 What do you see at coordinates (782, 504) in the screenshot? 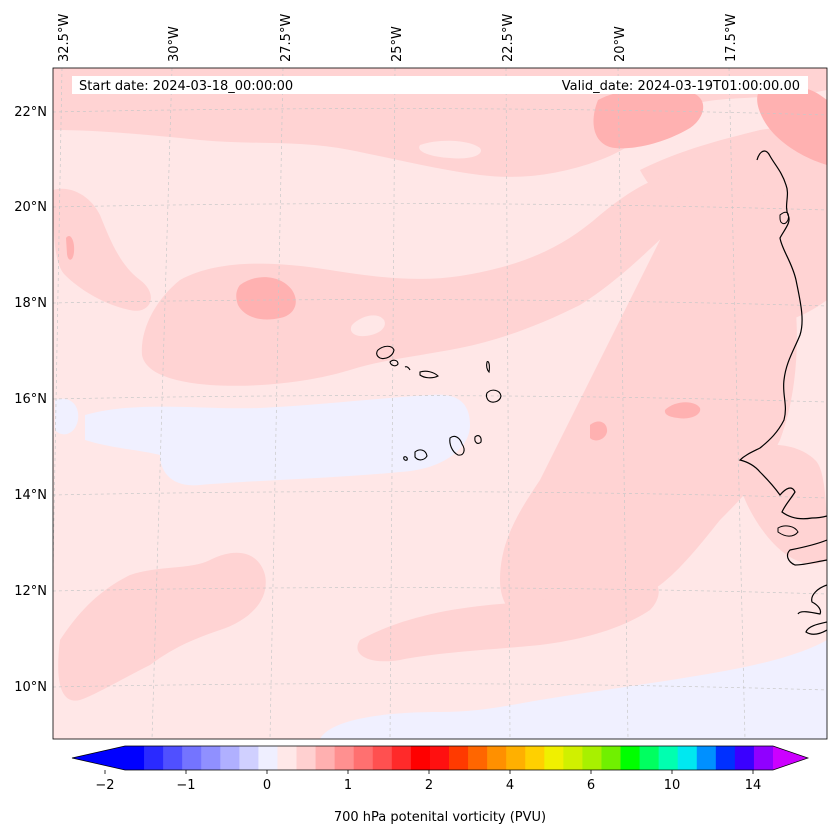
I see `pv-patch-southeast` at bounding box center [782, 504].